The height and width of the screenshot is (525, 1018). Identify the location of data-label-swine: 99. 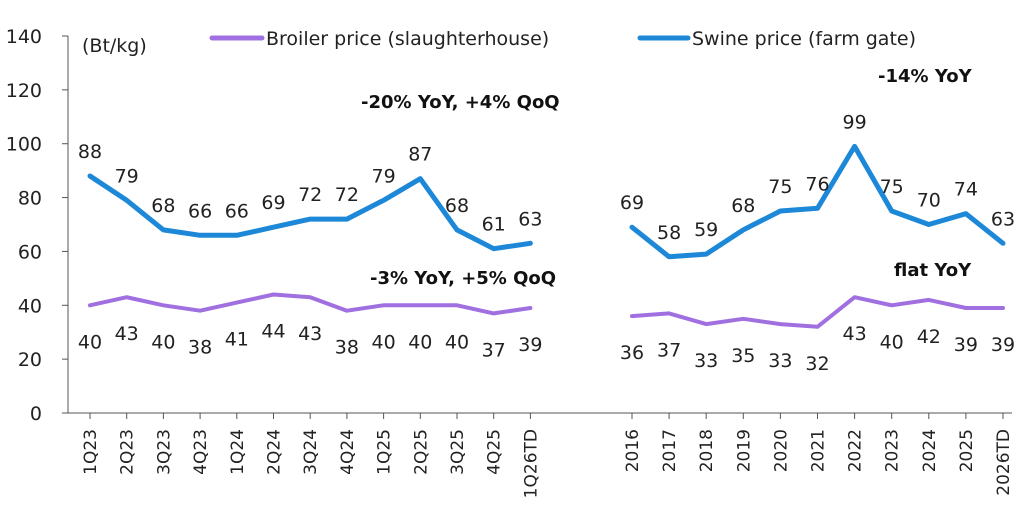
(855, 122).